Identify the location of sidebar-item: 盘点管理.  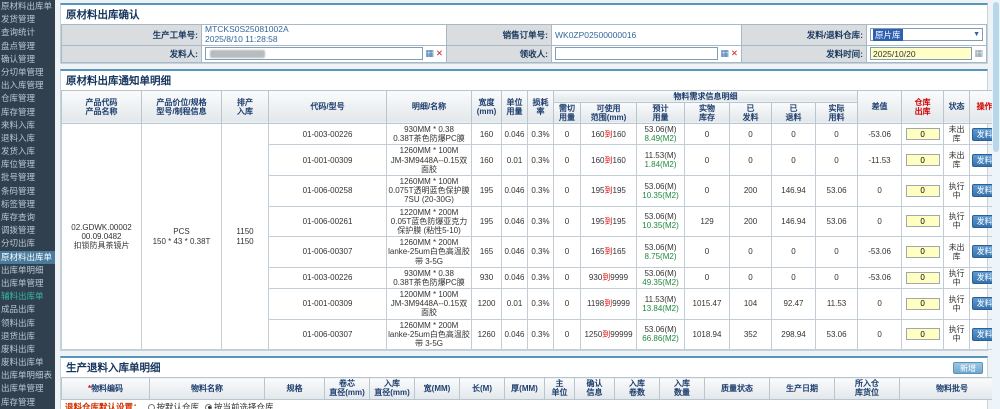
(18, 45).